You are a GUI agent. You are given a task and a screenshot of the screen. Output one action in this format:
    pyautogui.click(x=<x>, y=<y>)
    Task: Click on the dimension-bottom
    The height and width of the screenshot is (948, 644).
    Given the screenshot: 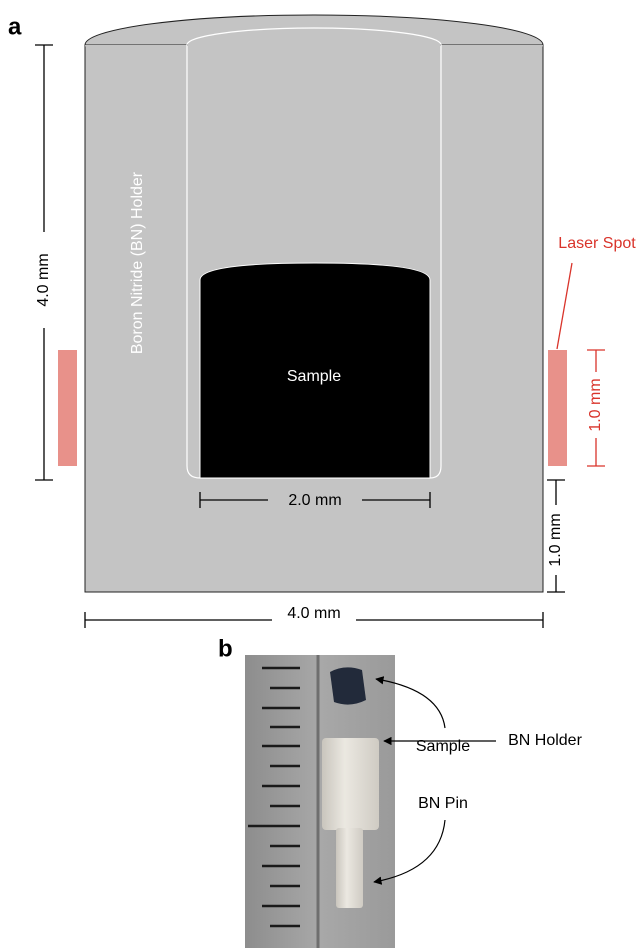 What is the action you would take?
    pyautogui.click(x=556, y=536)
    